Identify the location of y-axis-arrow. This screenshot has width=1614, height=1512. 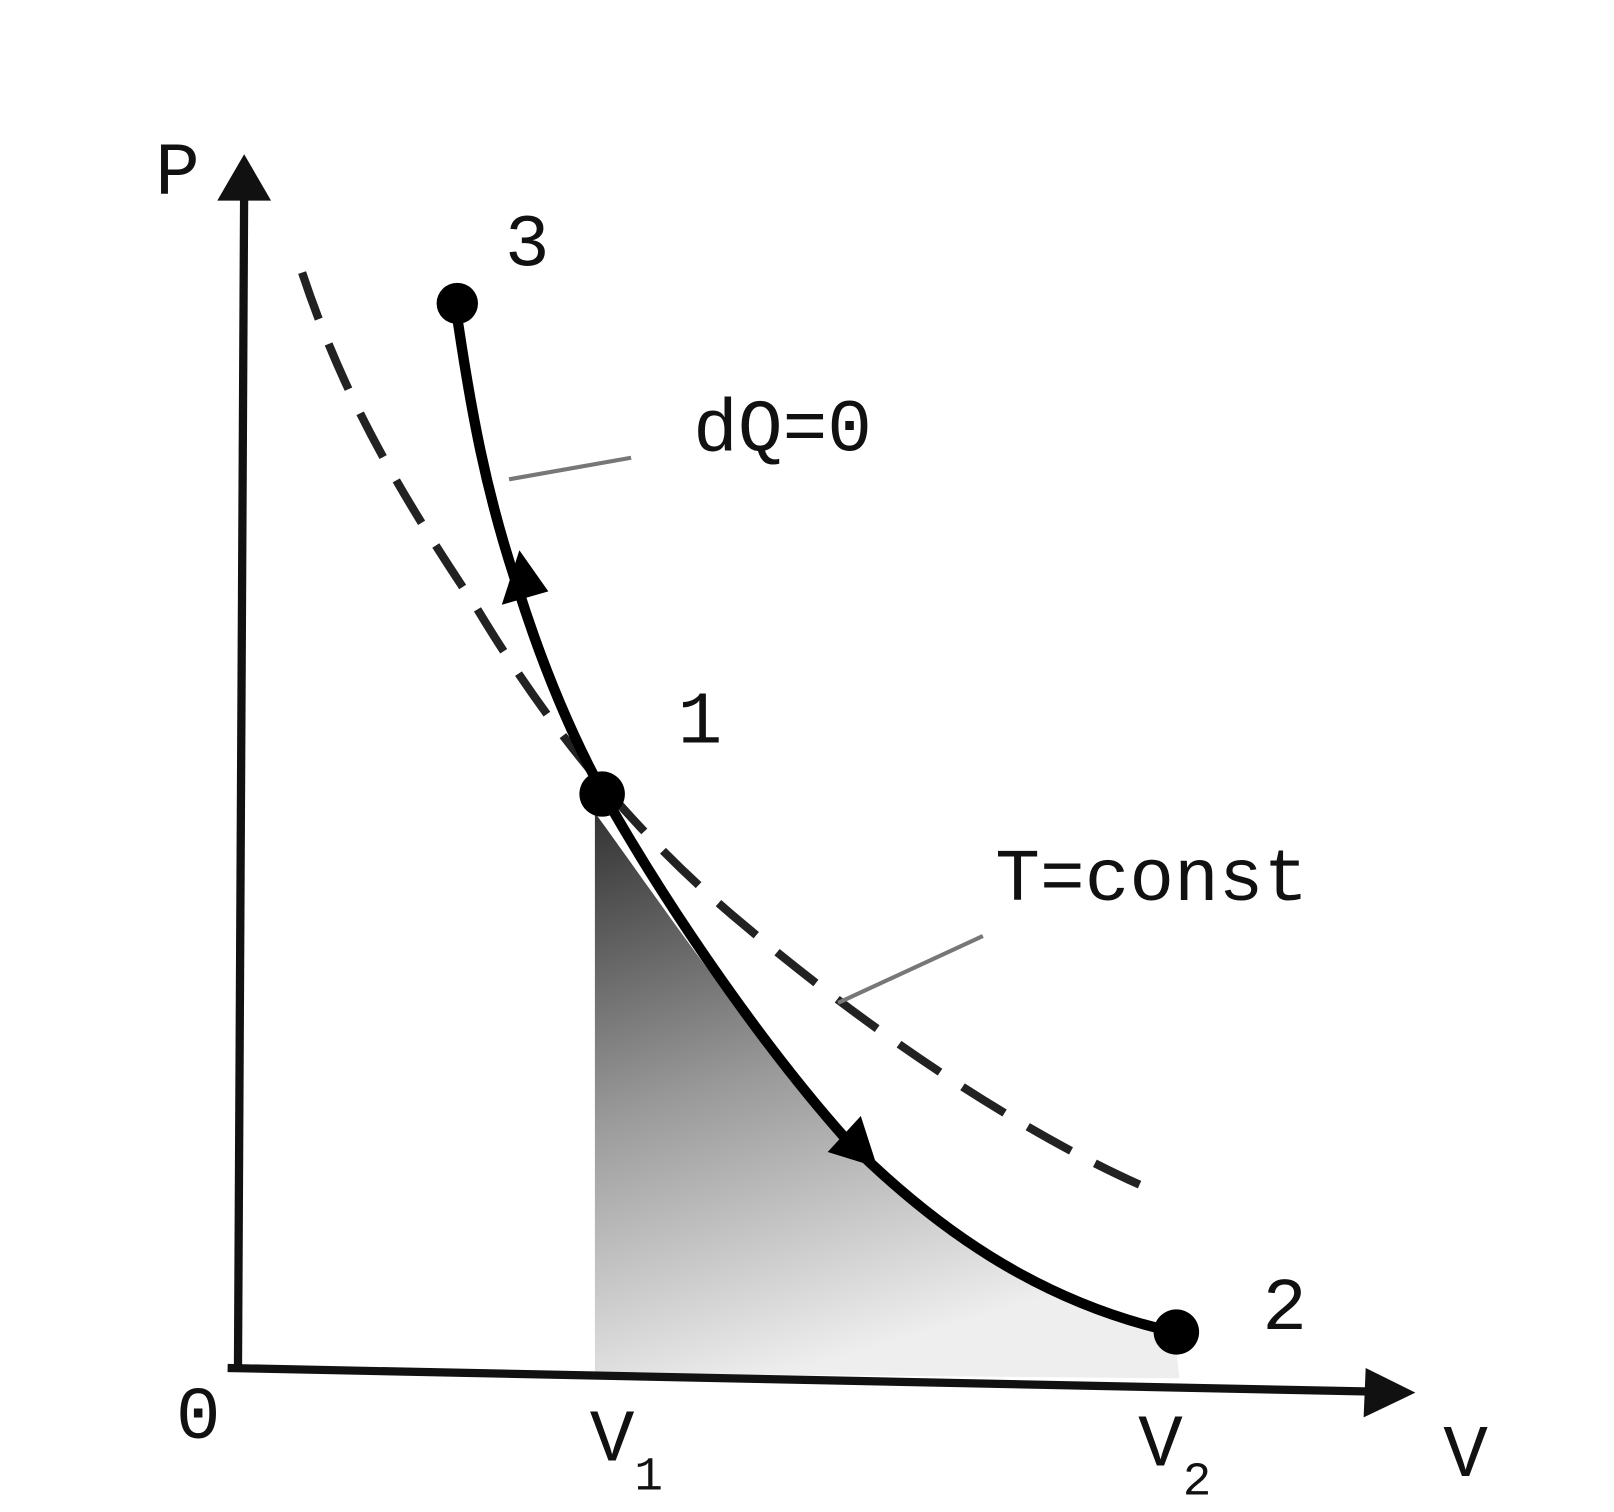
(244, 177).